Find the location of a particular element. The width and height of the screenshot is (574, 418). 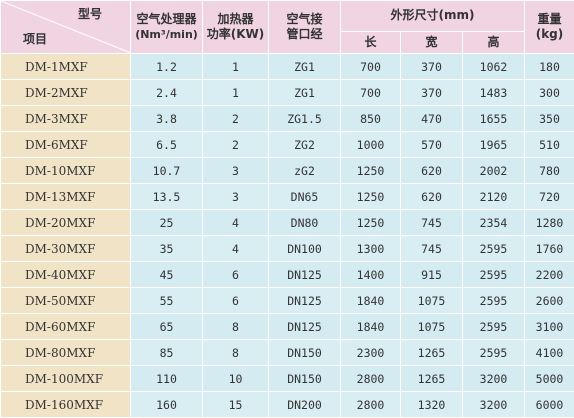

weight-cell: 1280 is located at coordinates (549, 223).